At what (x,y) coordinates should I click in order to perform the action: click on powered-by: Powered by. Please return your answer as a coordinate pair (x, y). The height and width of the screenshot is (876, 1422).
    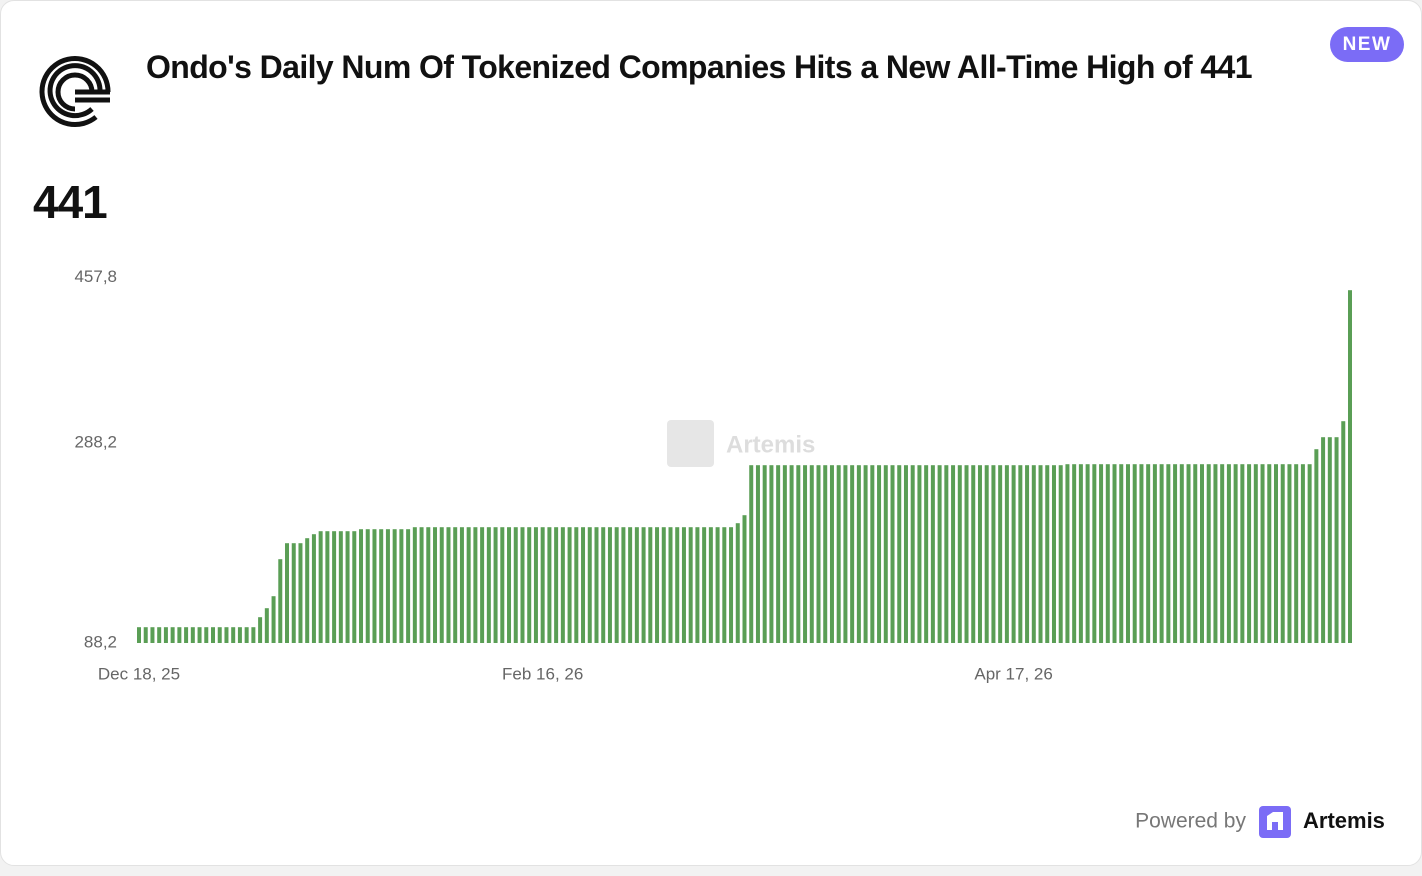
    Looking at the image, I should click on (1190, 821).